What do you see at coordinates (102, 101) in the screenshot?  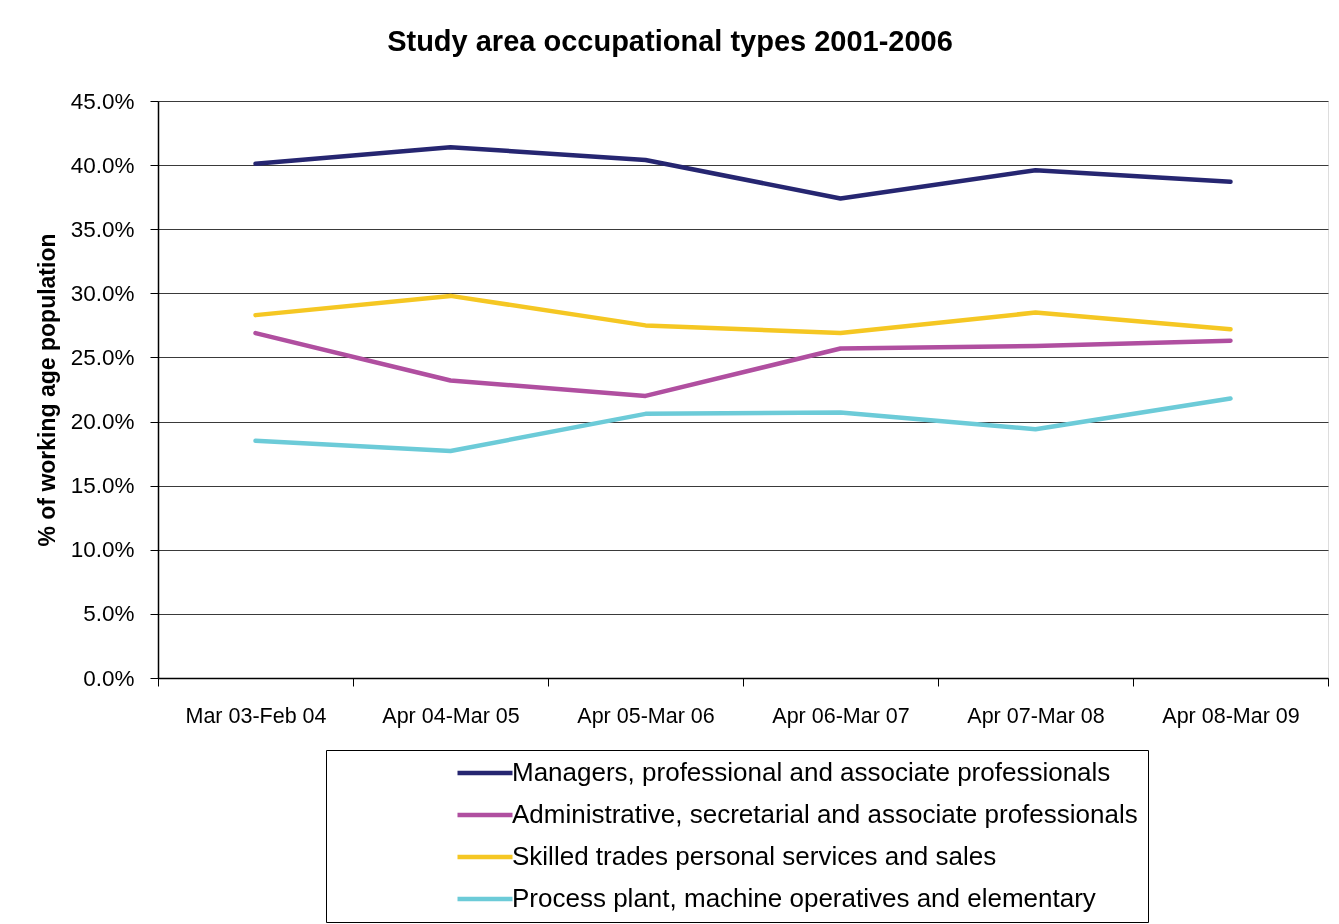 I see `y-tick-label: 45.0%` at bounding box center [102, 101].